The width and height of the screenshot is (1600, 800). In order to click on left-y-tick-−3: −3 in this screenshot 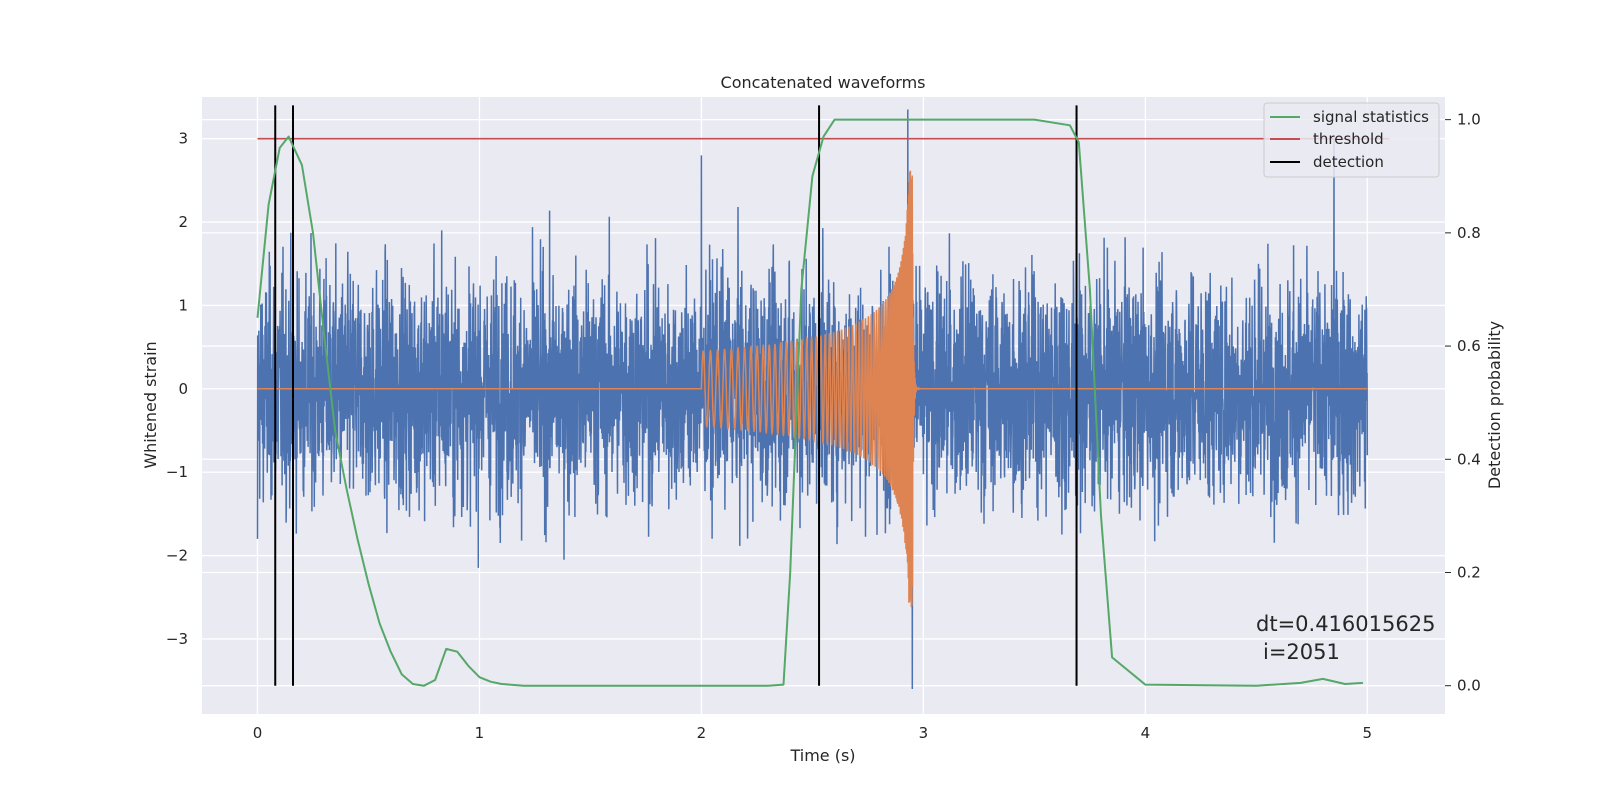, I will do `click(177, 639)`.